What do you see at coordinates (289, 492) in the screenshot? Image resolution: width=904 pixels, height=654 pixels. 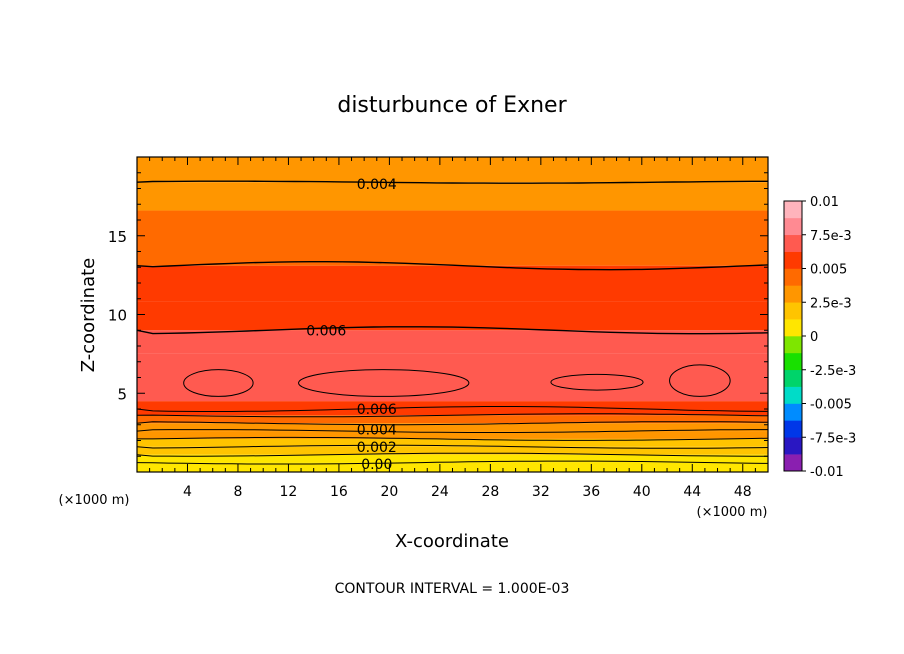 I see `x-tick-label-12: 12` at bounding box center [289, 492].